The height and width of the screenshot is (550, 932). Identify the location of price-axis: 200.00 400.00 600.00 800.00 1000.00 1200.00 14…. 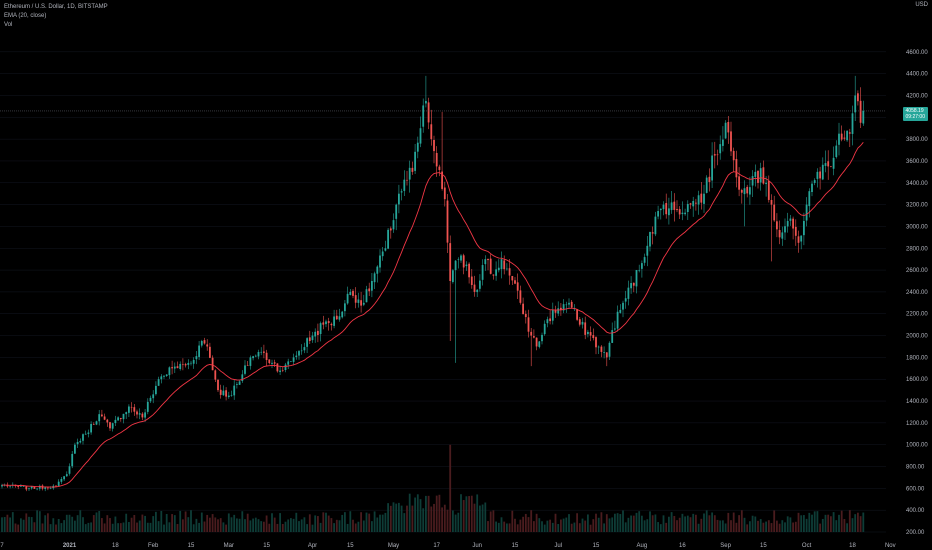
(917, 293).